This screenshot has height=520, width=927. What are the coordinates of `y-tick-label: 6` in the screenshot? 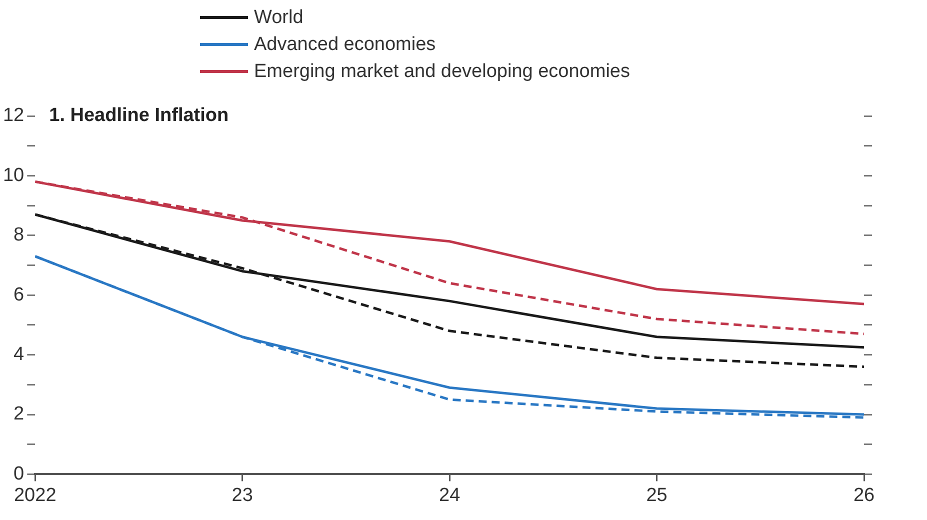 It's located at (19, 295).